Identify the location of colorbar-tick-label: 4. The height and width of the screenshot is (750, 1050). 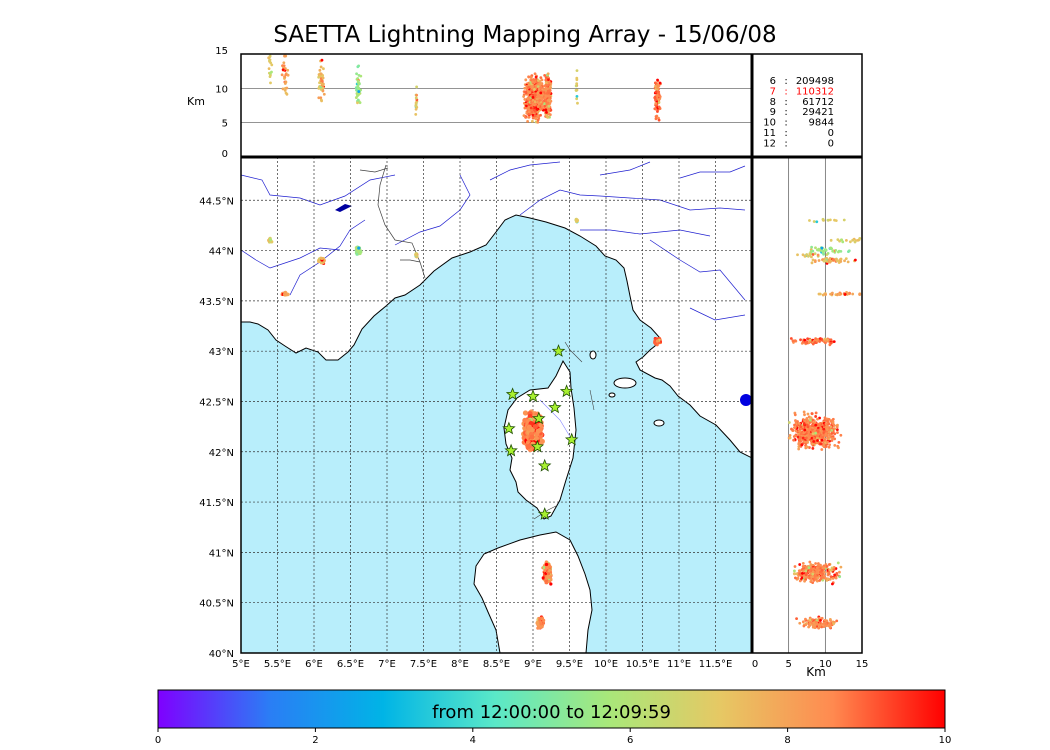
(473, 740).